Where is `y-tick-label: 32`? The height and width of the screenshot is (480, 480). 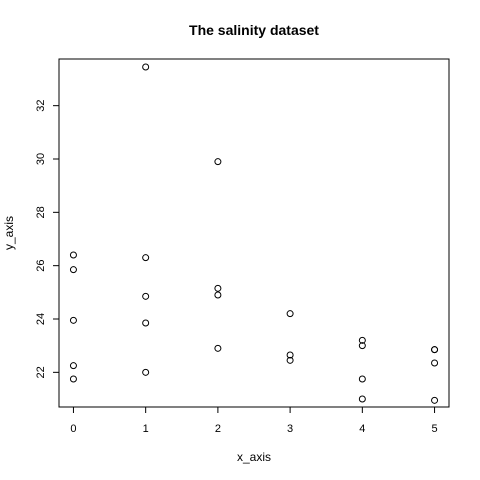
y-tick-label: 32 is located at coordinates (41, 106).